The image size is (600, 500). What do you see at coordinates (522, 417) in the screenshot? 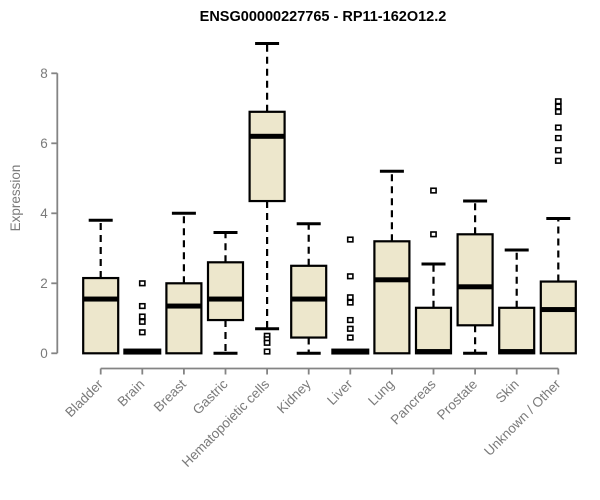
I see `x-tick-label: Unknown / Other` at bounding box center [522, 417].